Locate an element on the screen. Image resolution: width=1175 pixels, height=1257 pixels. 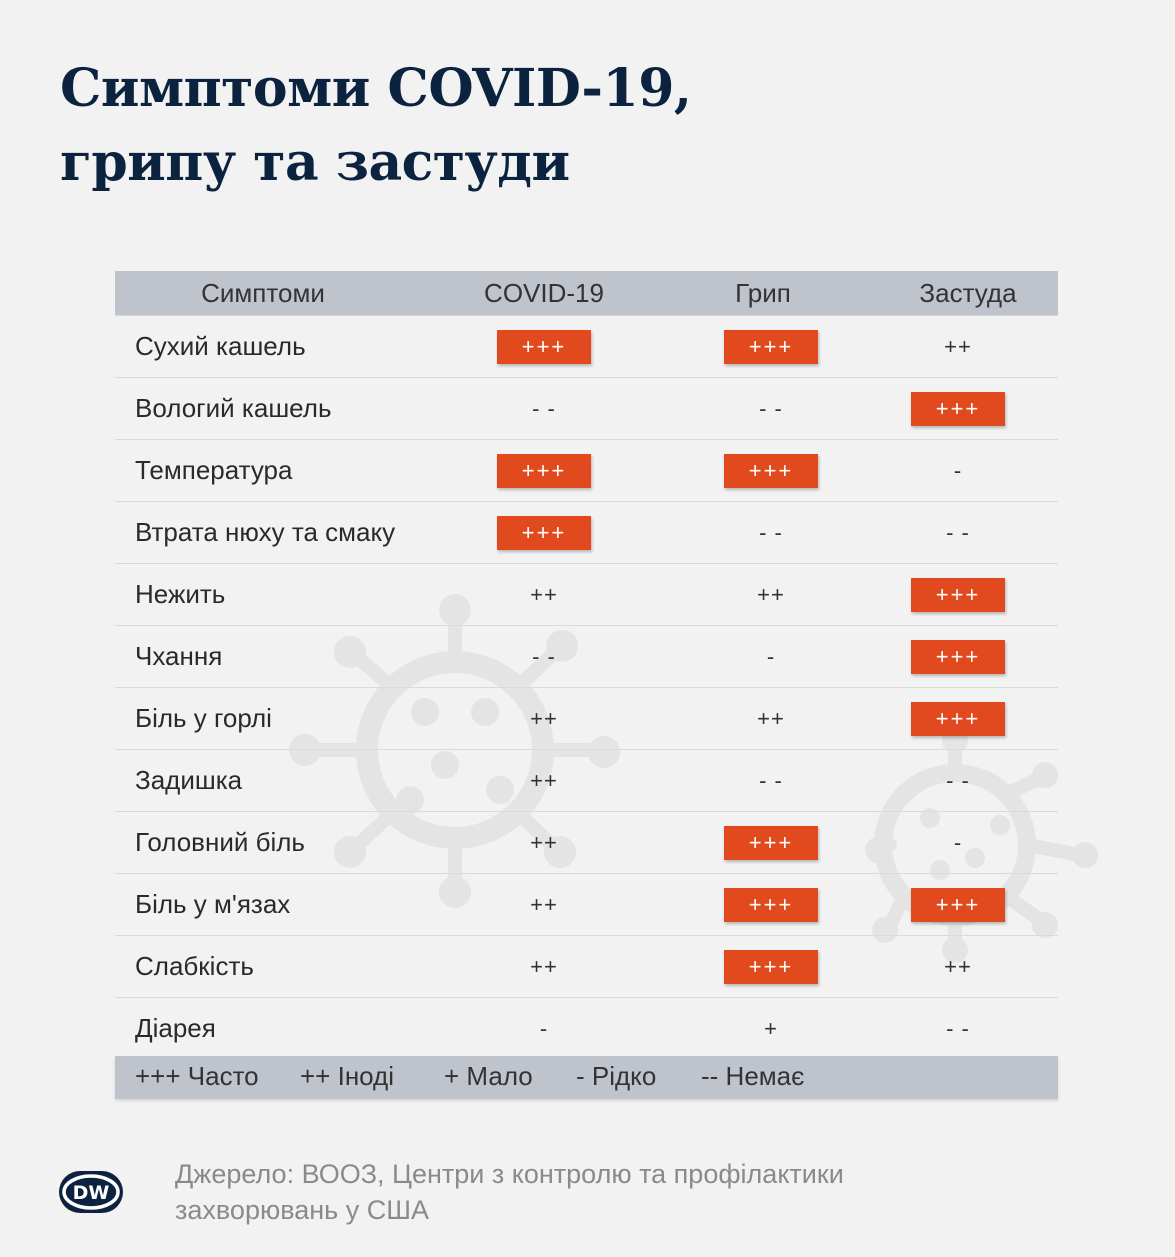
cell-covid: - is located at coordinates (544, 1028).